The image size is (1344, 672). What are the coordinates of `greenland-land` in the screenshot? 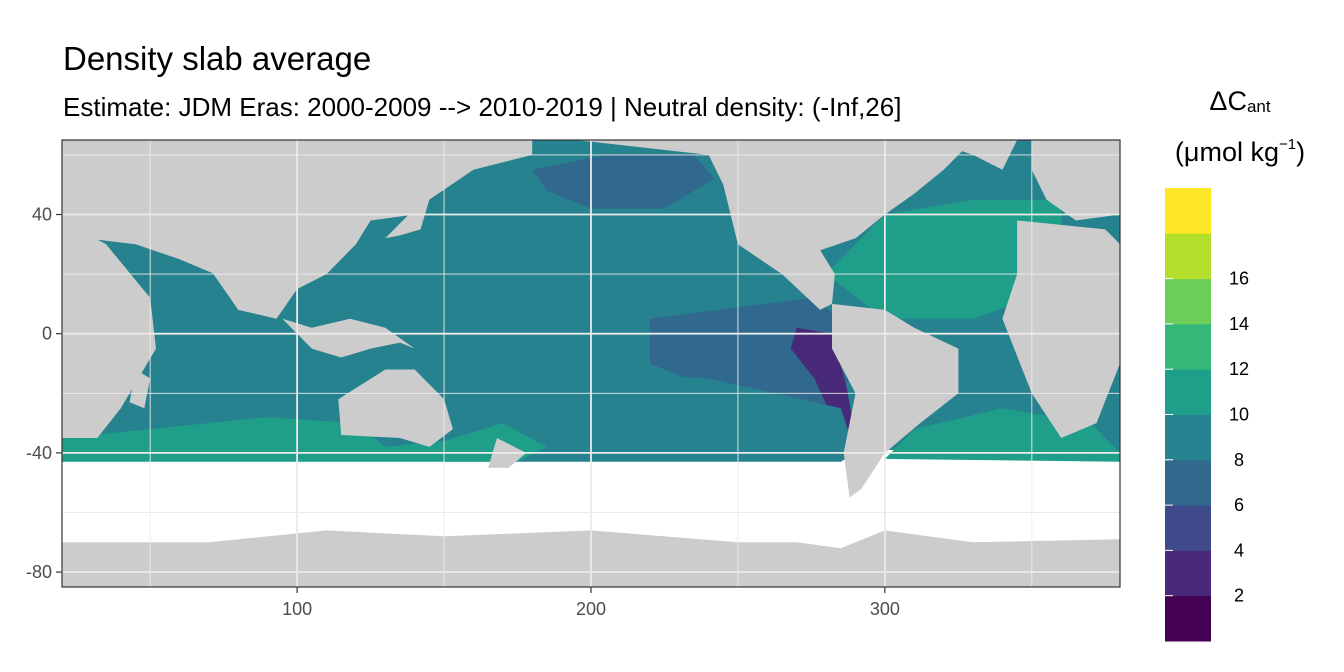 It's located at (973, 155).